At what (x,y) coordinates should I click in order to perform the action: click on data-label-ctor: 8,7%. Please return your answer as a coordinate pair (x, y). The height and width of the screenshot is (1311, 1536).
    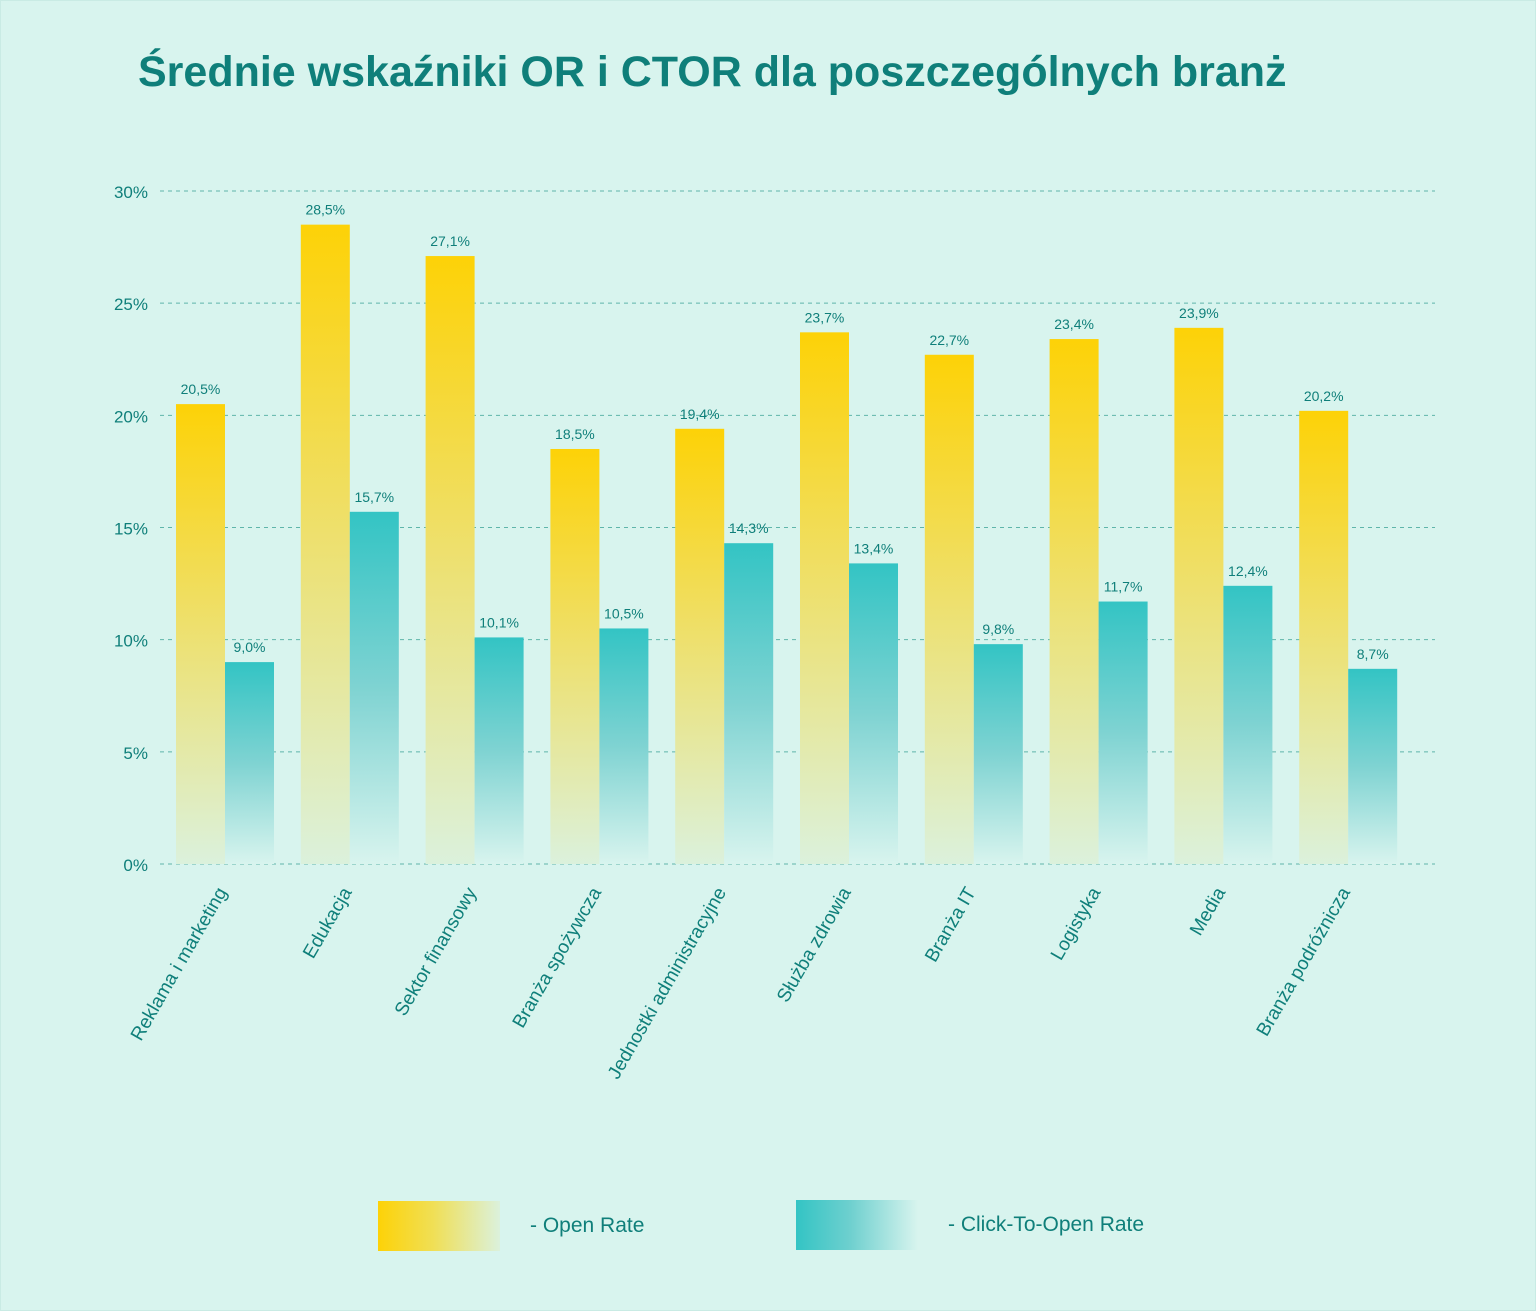
    Looking at the image, I should click on (1373, 654).